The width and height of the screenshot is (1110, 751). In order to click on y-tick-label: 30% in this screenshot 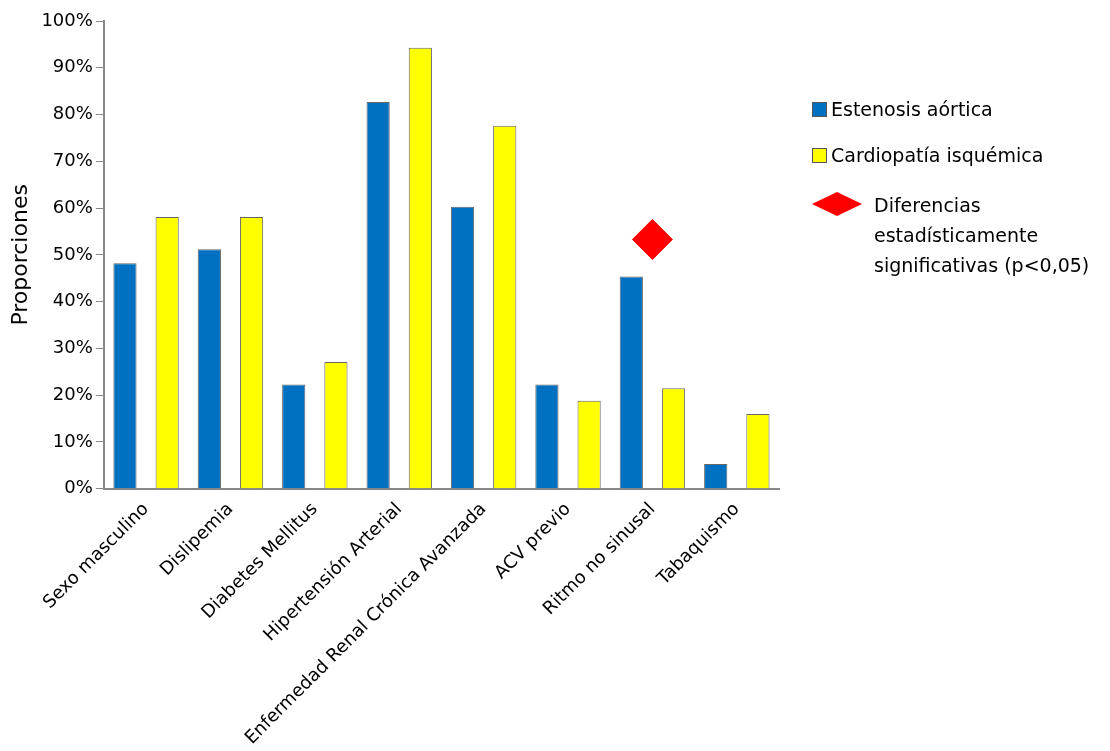, I will do `click(72, 347)`.